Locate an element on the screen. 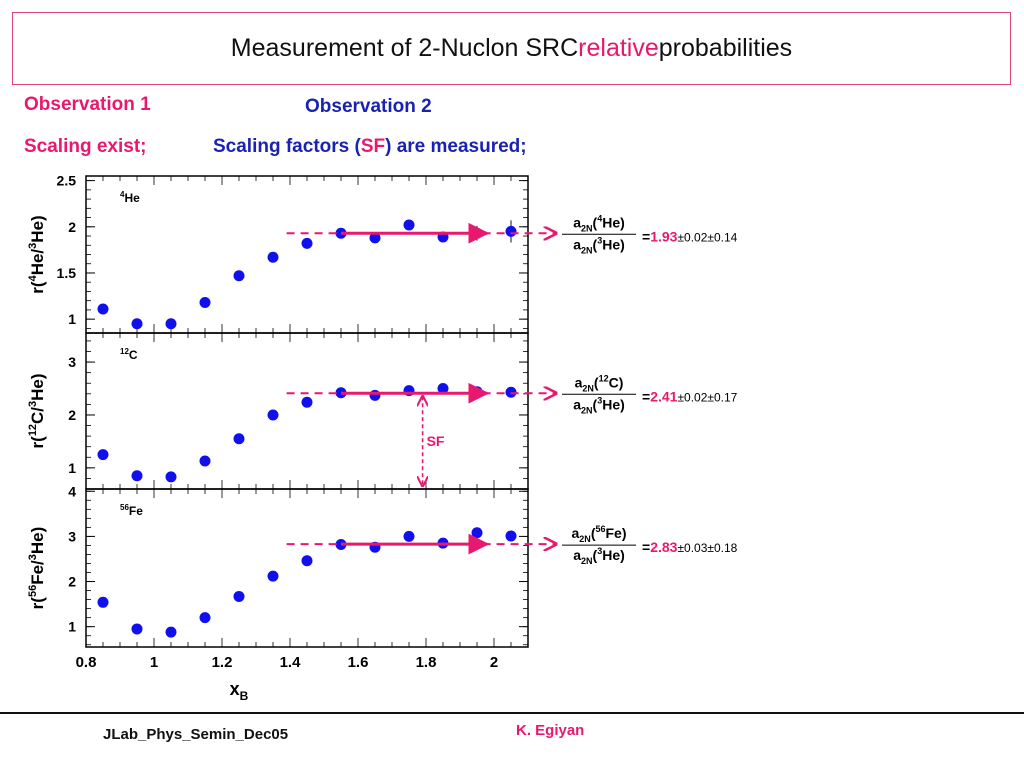 This screenshot has width=1024, height=768. tag-element: C is located at coordinates (133, 355).